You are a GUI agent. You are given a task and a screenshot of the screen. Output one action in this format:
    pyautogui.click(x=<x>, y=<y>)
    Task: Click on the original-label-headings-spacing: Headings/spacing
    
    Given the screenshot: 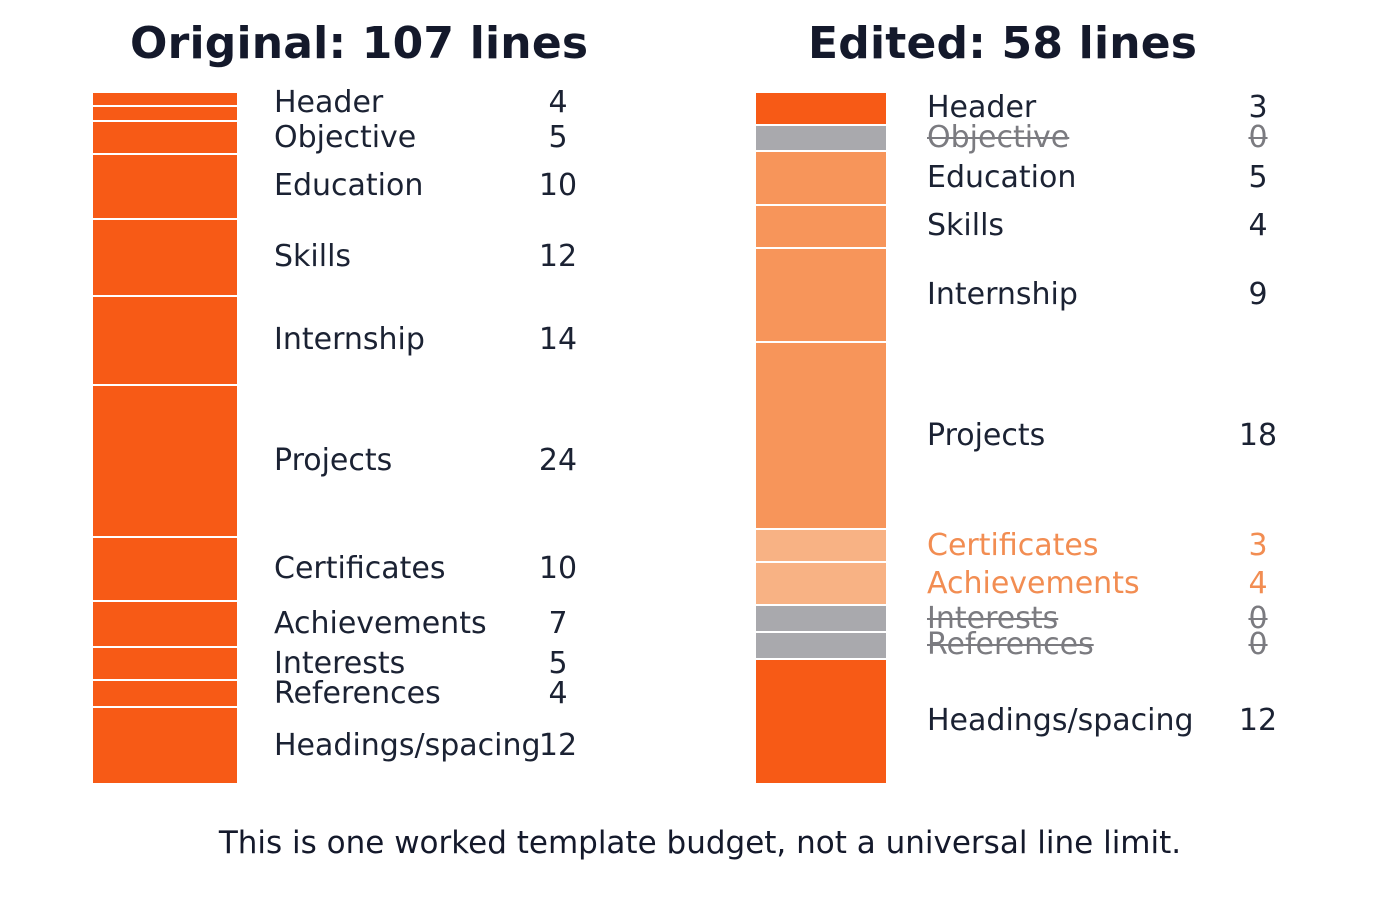 What is the action you would take?
    pyautogui.click(x=407, y=745)
    